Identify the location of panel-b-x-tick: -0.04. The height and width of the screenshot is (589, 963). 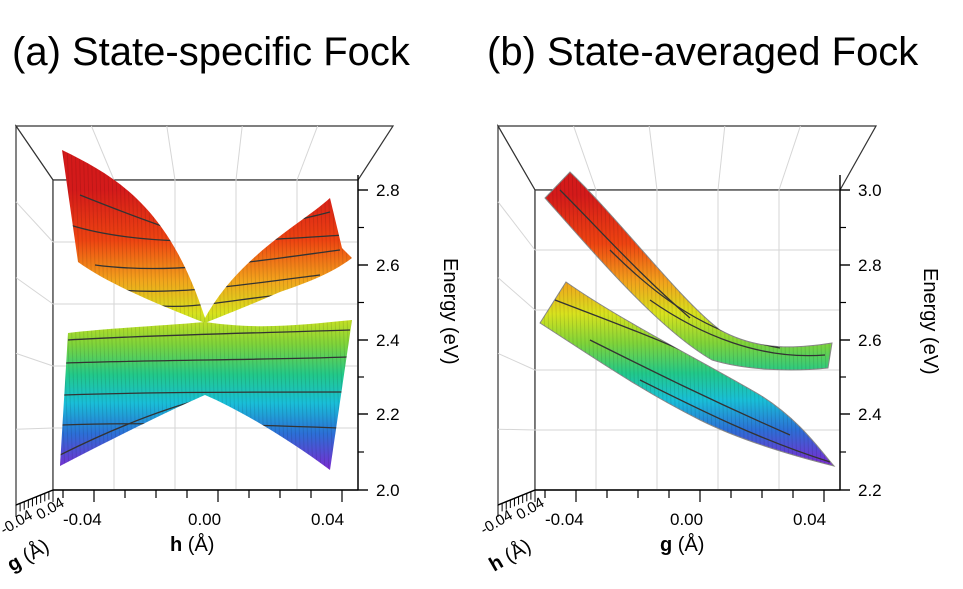
(564, 519).